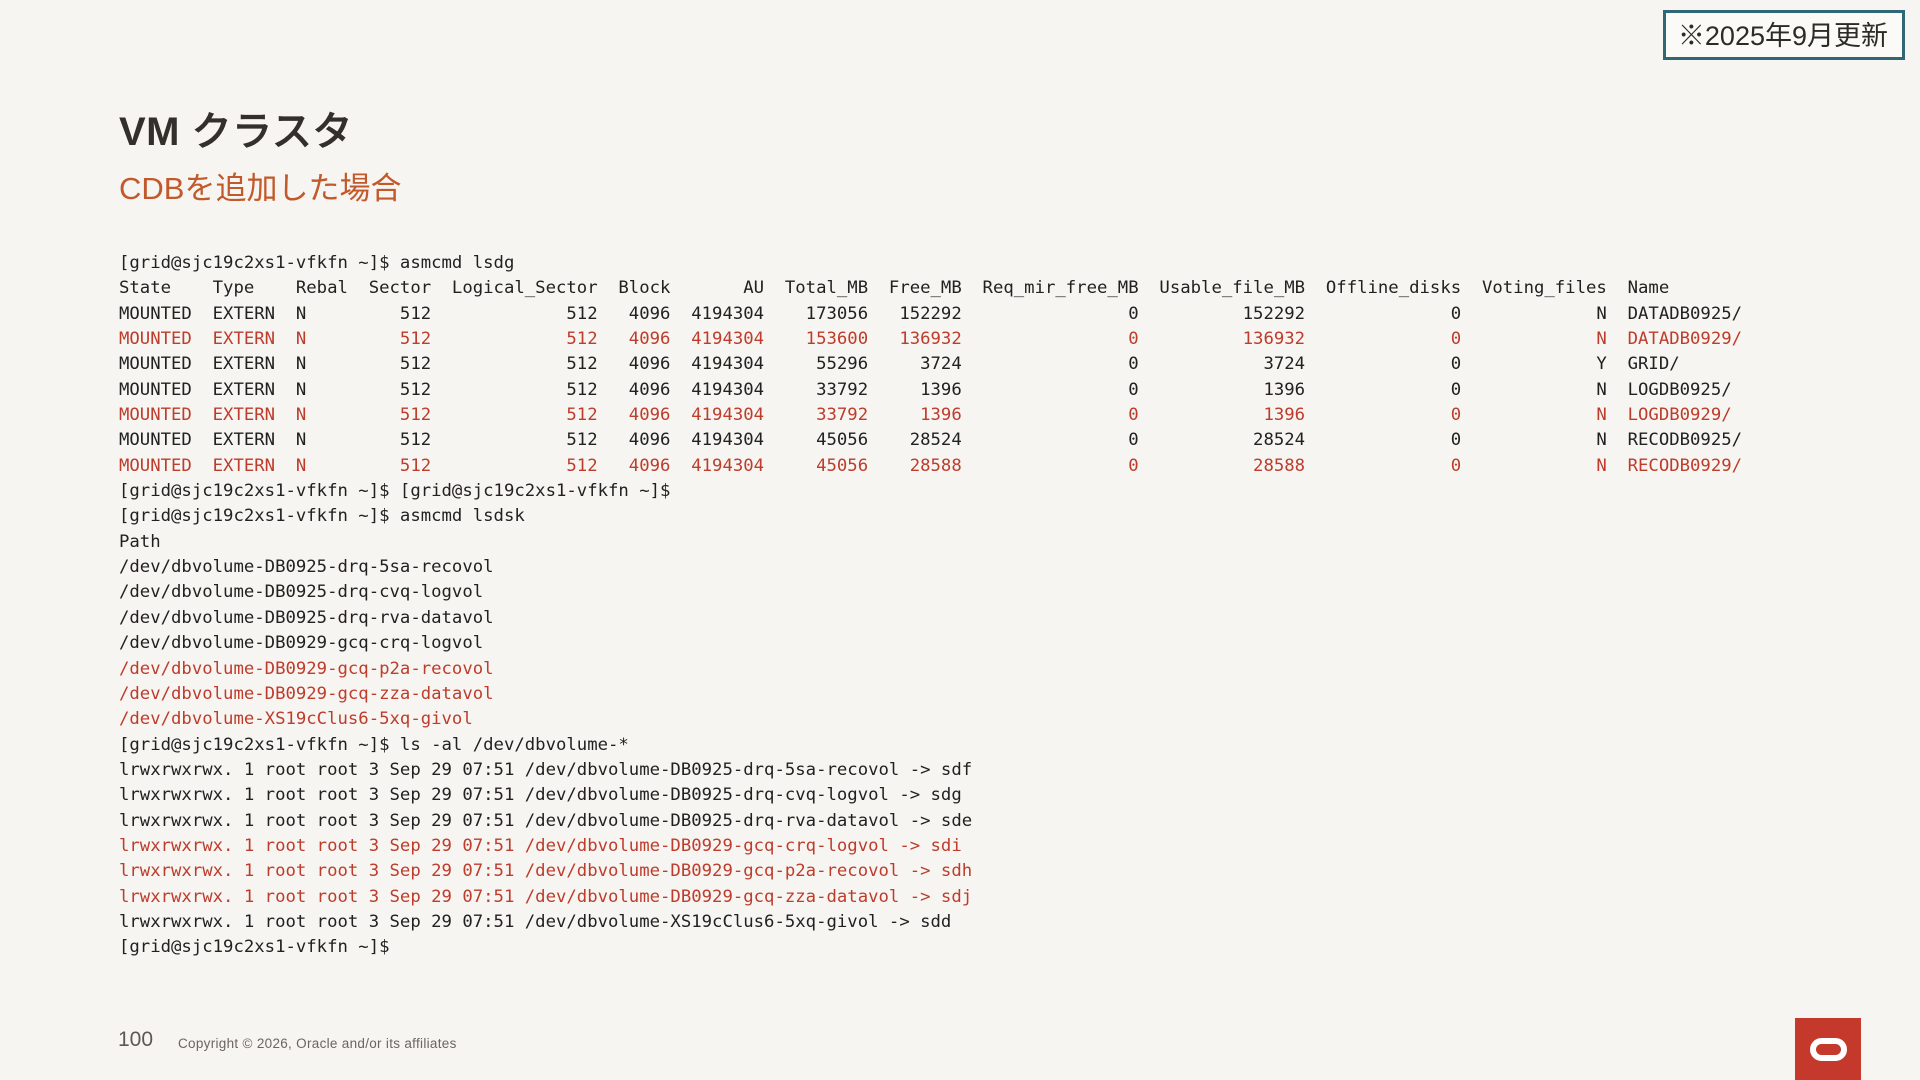 The height and width of the screenshot is (1080, 1920). Describe the element at coordinates (306, 668) in the screenshot. I see `terminal-line: /dev/dbvolume-DB0929-gcq-p2a-recovol` at that location.